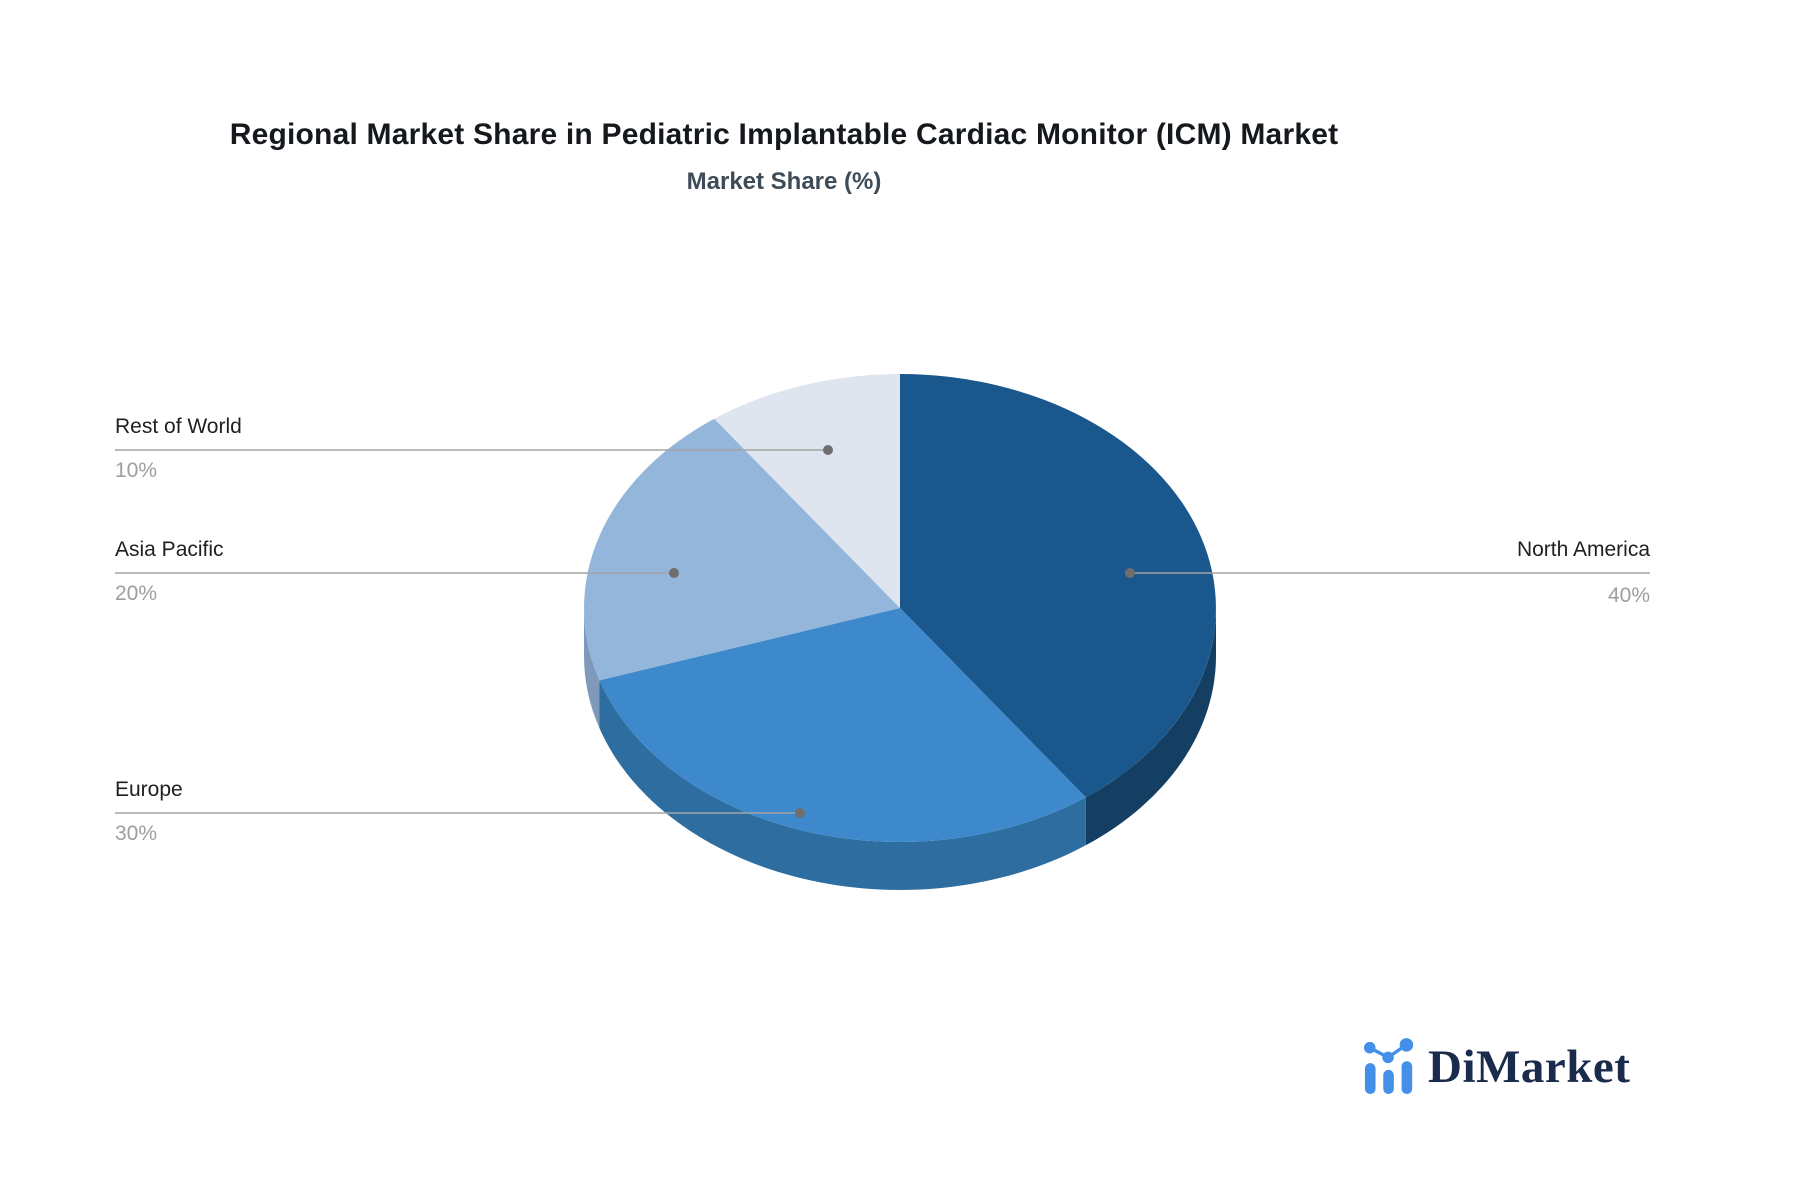 The width and height of the screenshot is (1800, 1196). I want to click on connector-dot-asia-pacific, so click(674, 573).